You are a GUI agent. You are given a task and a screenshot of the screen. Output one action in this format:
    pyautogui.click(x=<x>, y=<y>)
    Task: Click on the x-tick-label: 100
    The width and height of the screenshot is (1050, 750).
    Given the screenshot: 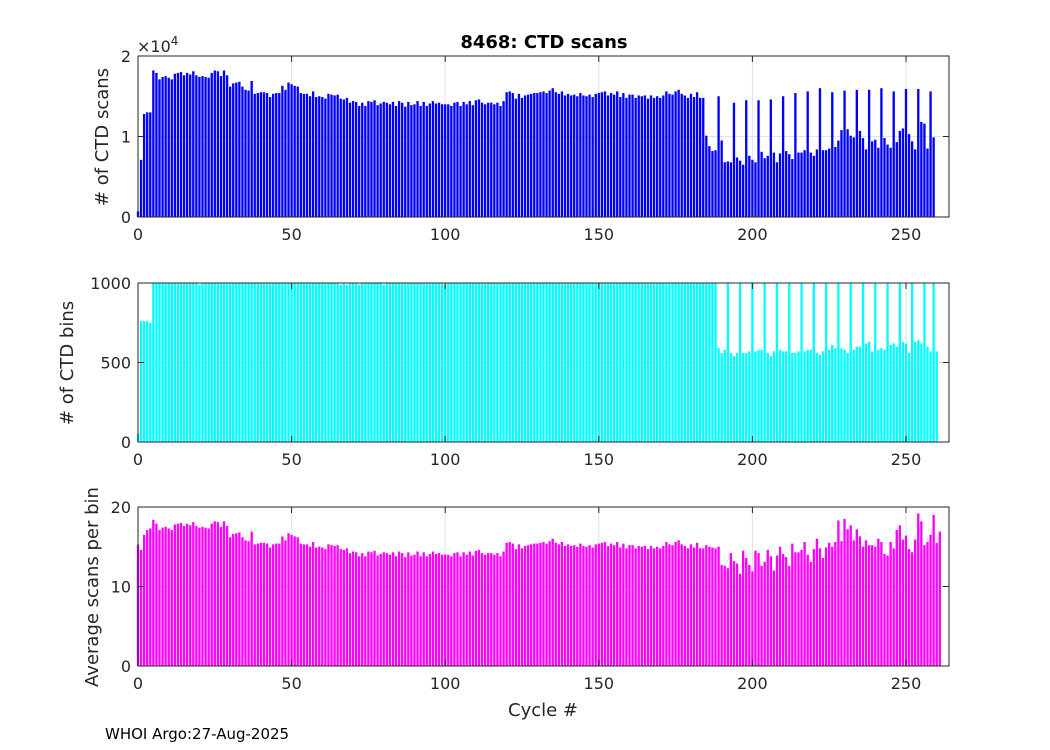 What is the action you would take?
    pyautogui.click(x=445, y=683)
    